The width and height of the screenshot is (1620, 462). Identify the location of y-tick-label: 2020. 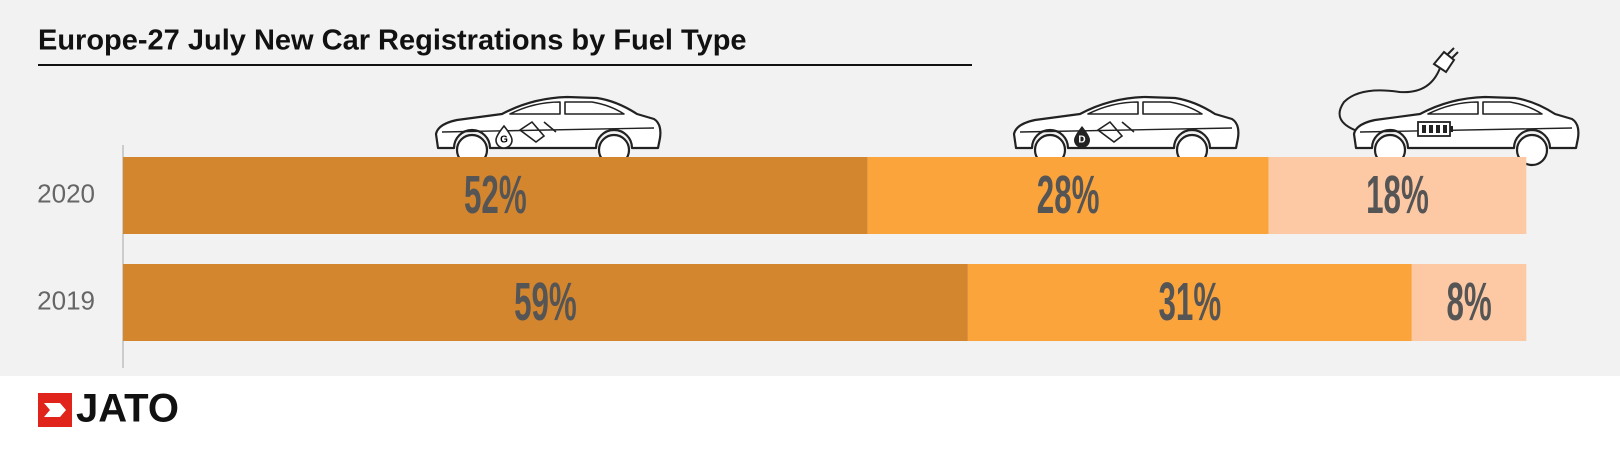
(66, 193).